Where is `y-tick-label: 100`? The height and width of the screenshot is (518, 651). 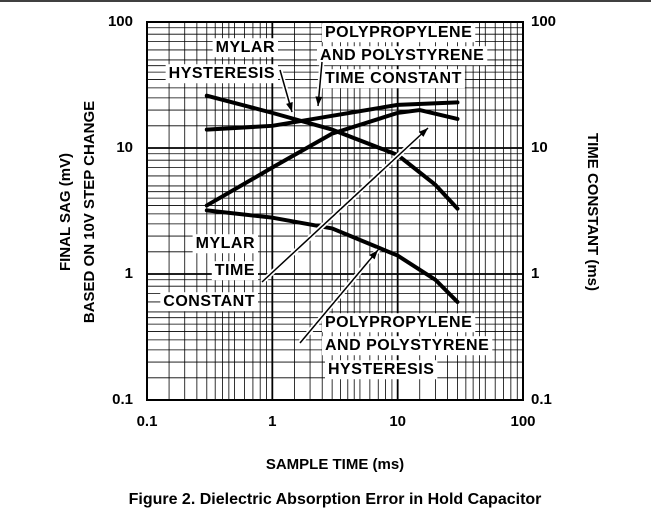
y-tick-label: 100 is located at coordinates (120, 21).